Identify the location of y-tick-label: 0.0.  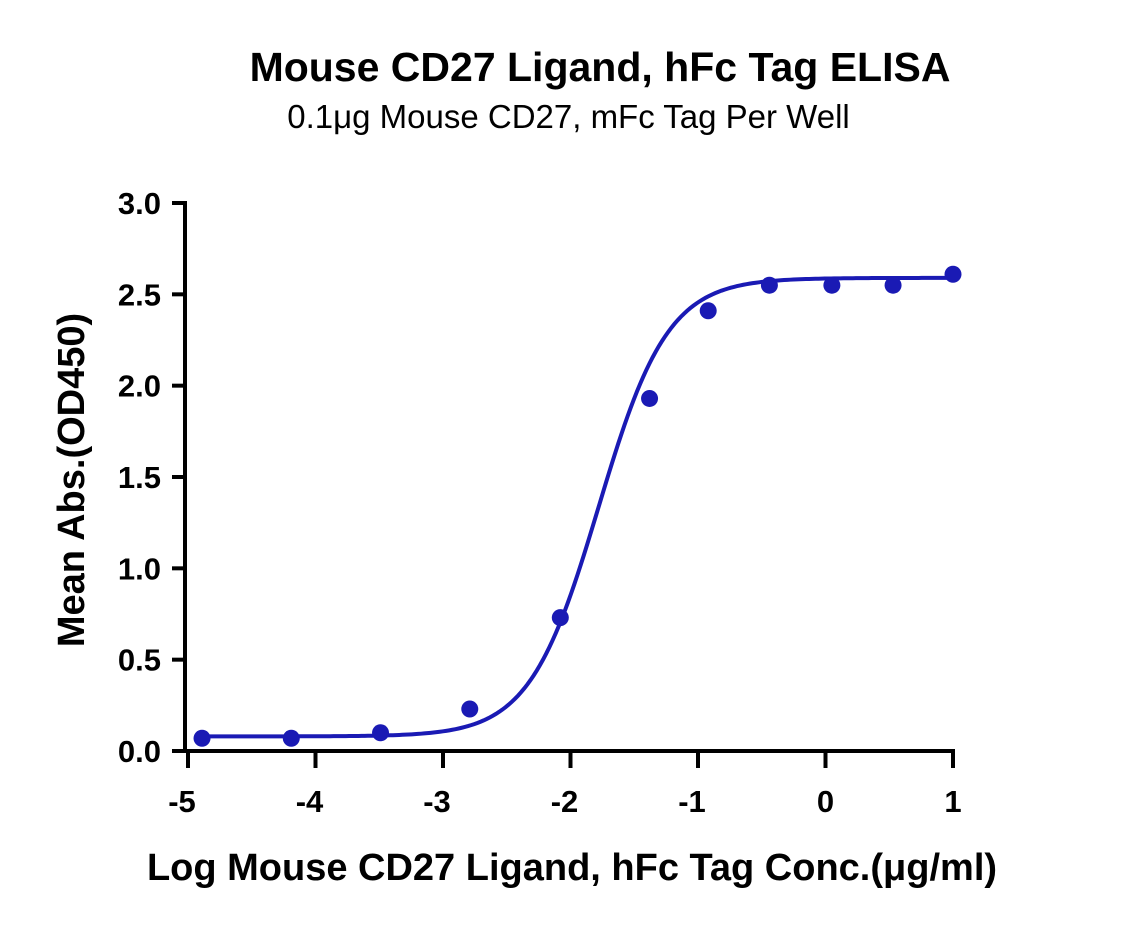
(139, 751).